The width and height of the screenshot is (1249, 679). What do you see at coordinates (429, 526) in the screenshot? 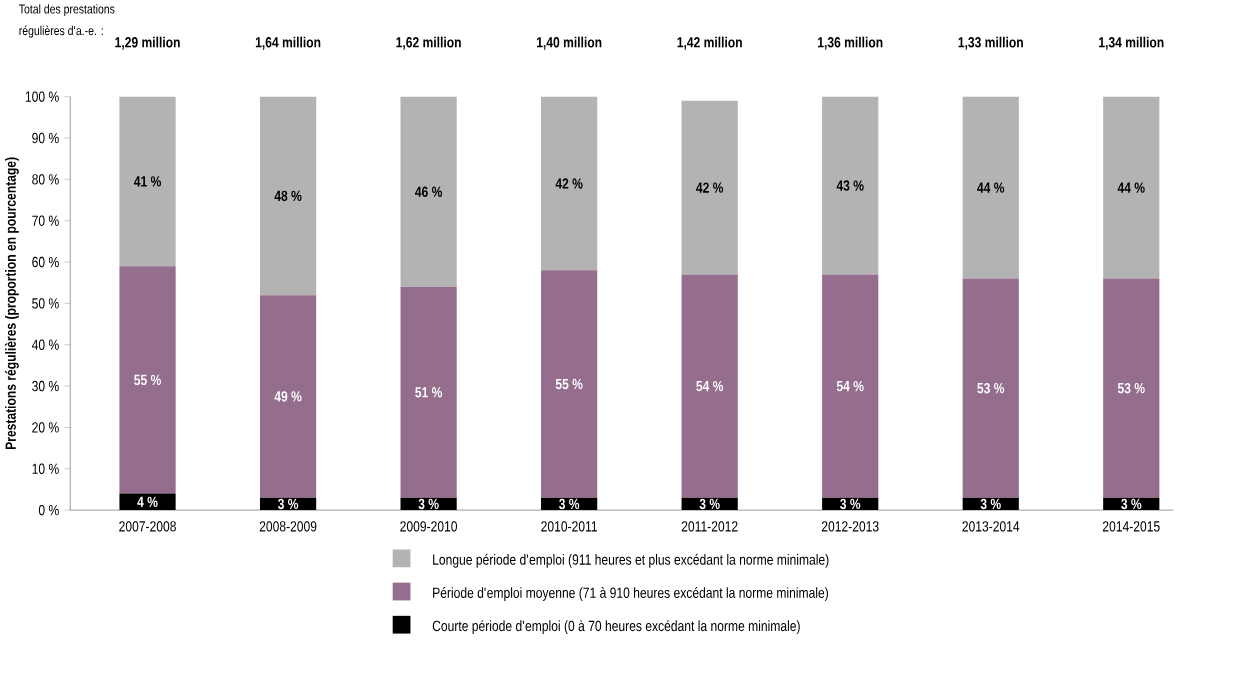
I see `x-tick-label: 2009-2010` at bounding box center [429, 526].